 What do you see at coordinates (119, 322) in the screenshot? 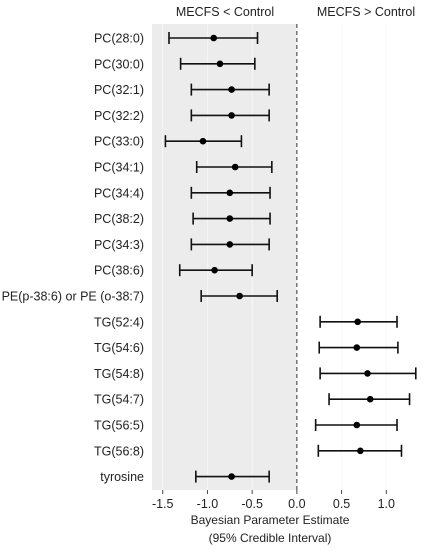
I see `category-label: TG(52:4)` at bounding box center [119, 322].